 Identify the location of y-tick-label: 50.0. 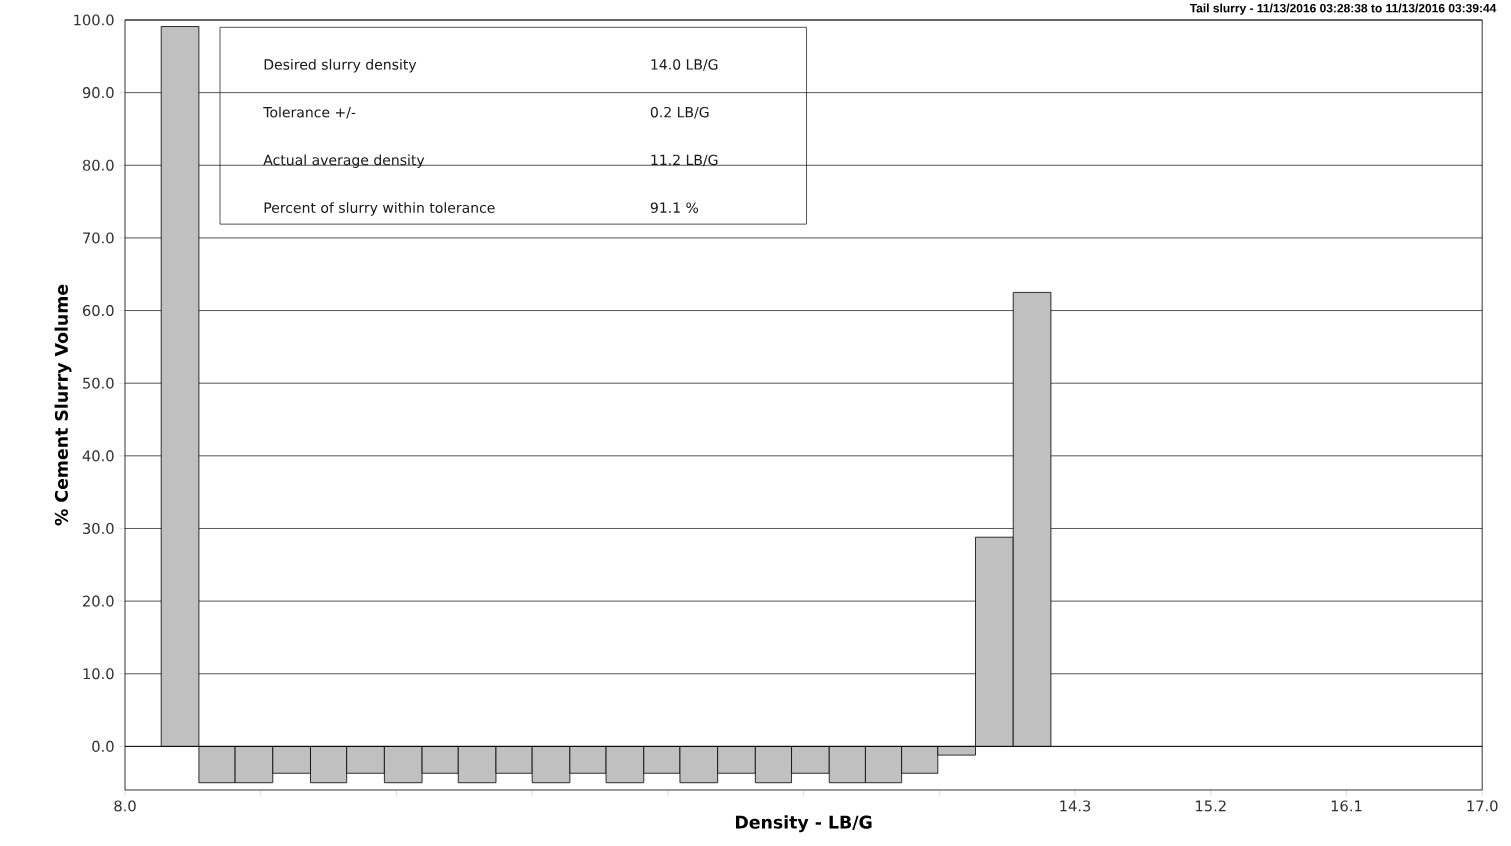
(98, 383).